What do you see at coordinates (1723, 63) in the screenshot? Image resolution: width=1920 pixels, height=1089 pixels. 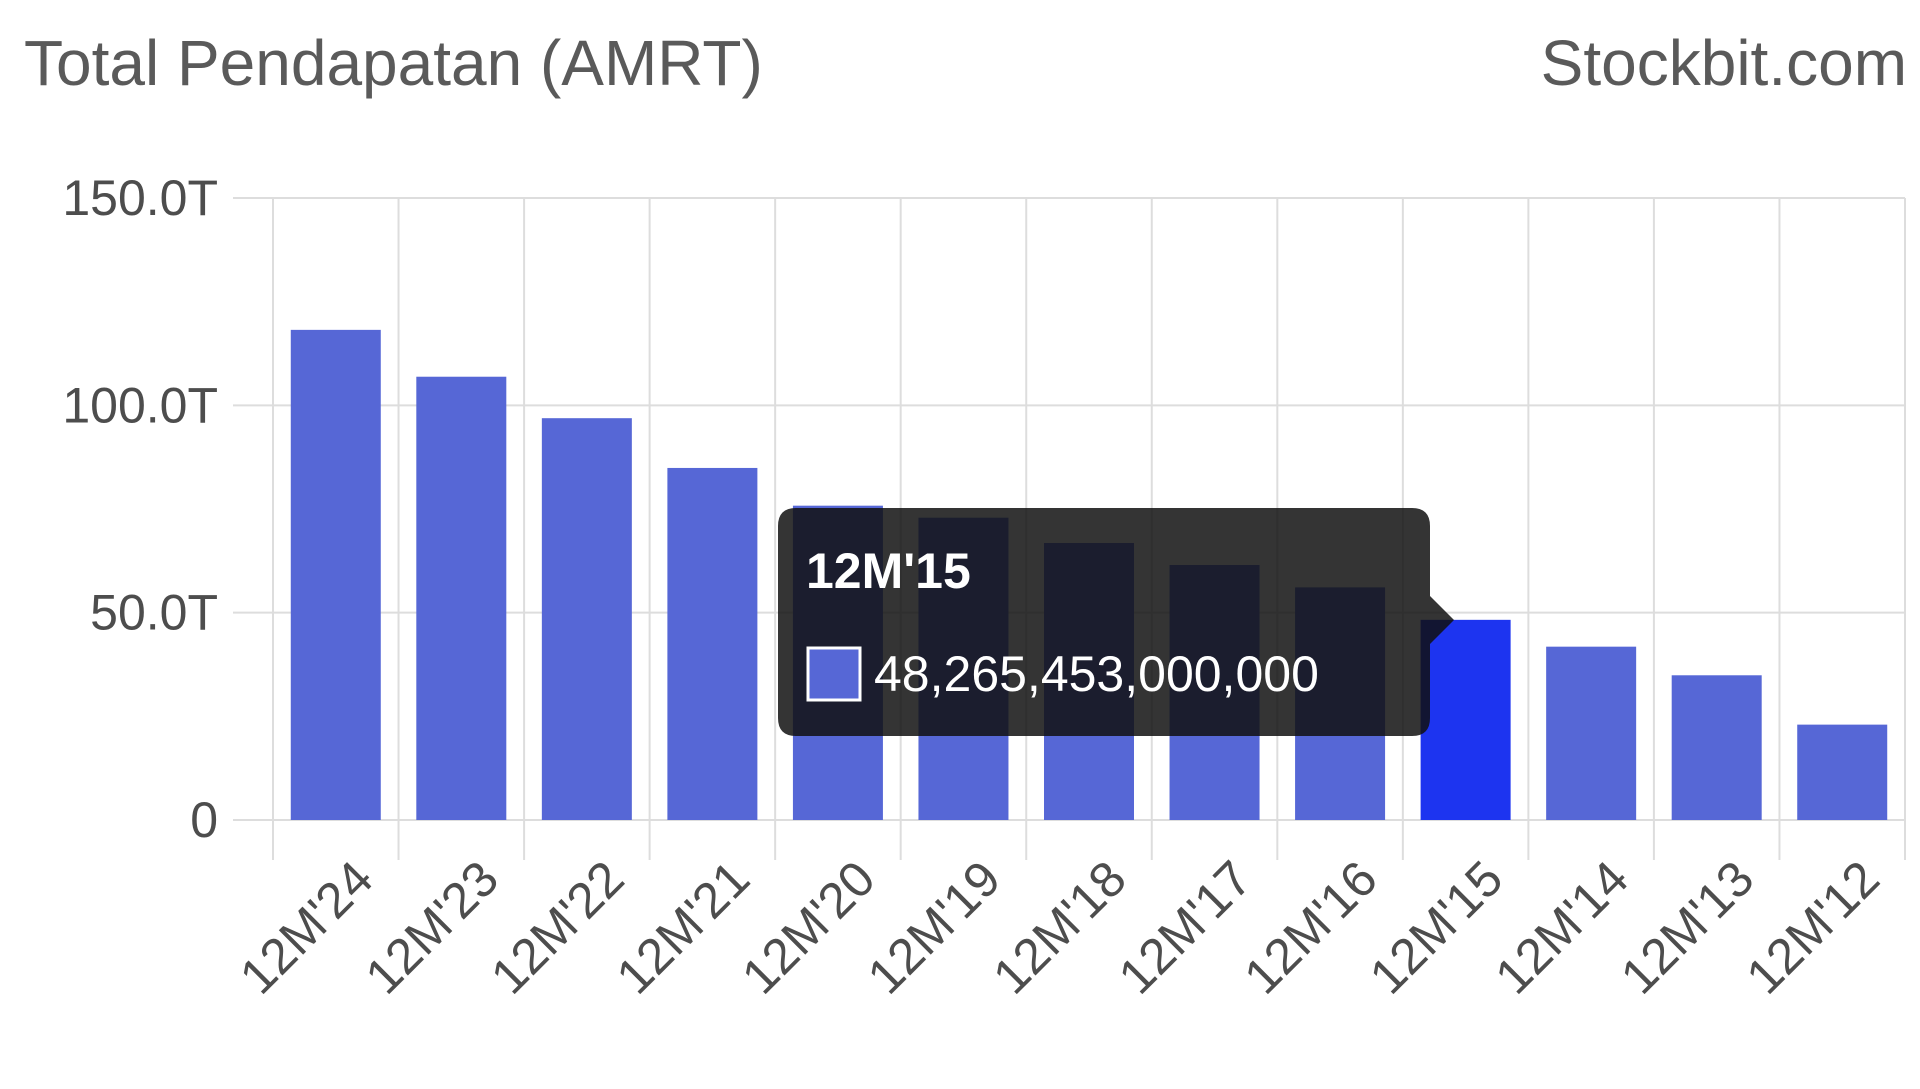 I see `brand-label: Stockbit.com` at bounding box center [1723, 63].